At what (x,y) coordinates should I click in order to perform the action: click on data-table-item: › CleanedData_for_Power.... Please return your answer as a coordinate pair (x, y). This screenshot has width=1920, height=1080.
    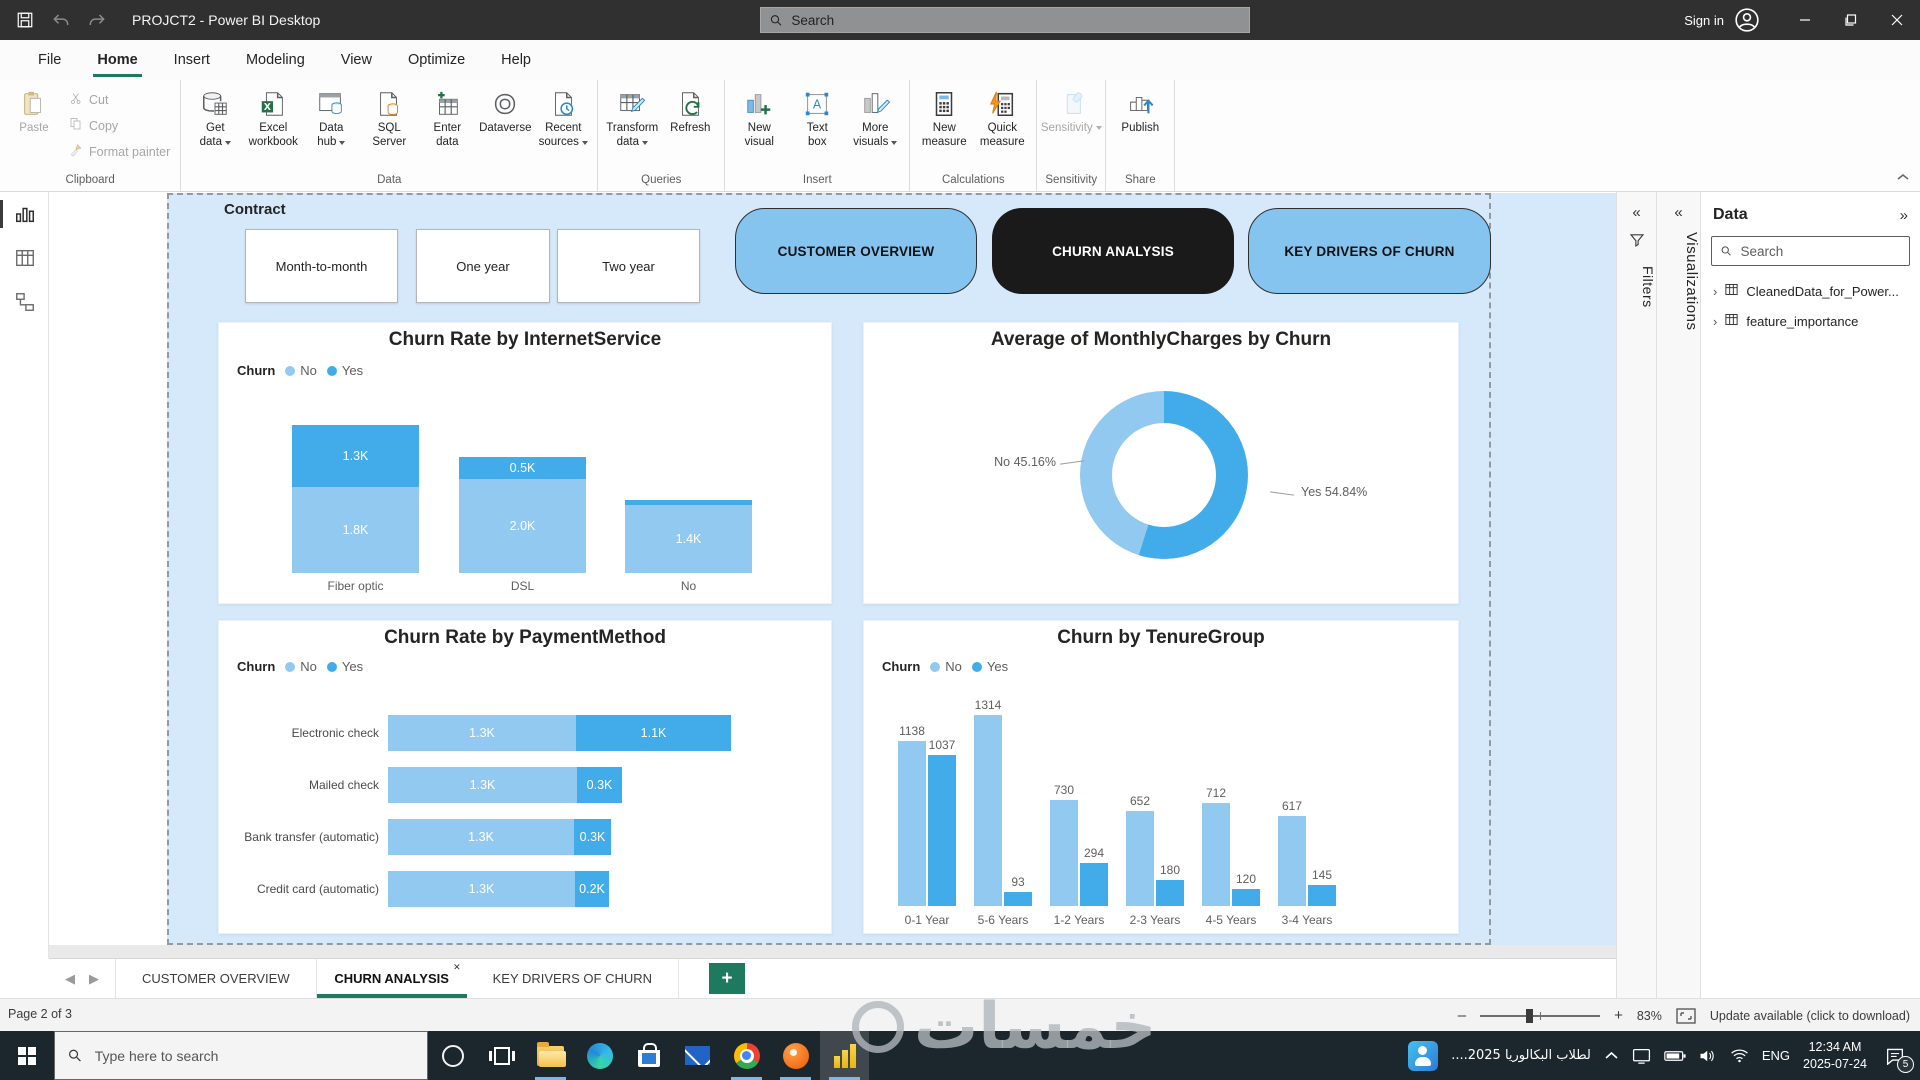
    Looking at the image, I should click on (1810, 291).